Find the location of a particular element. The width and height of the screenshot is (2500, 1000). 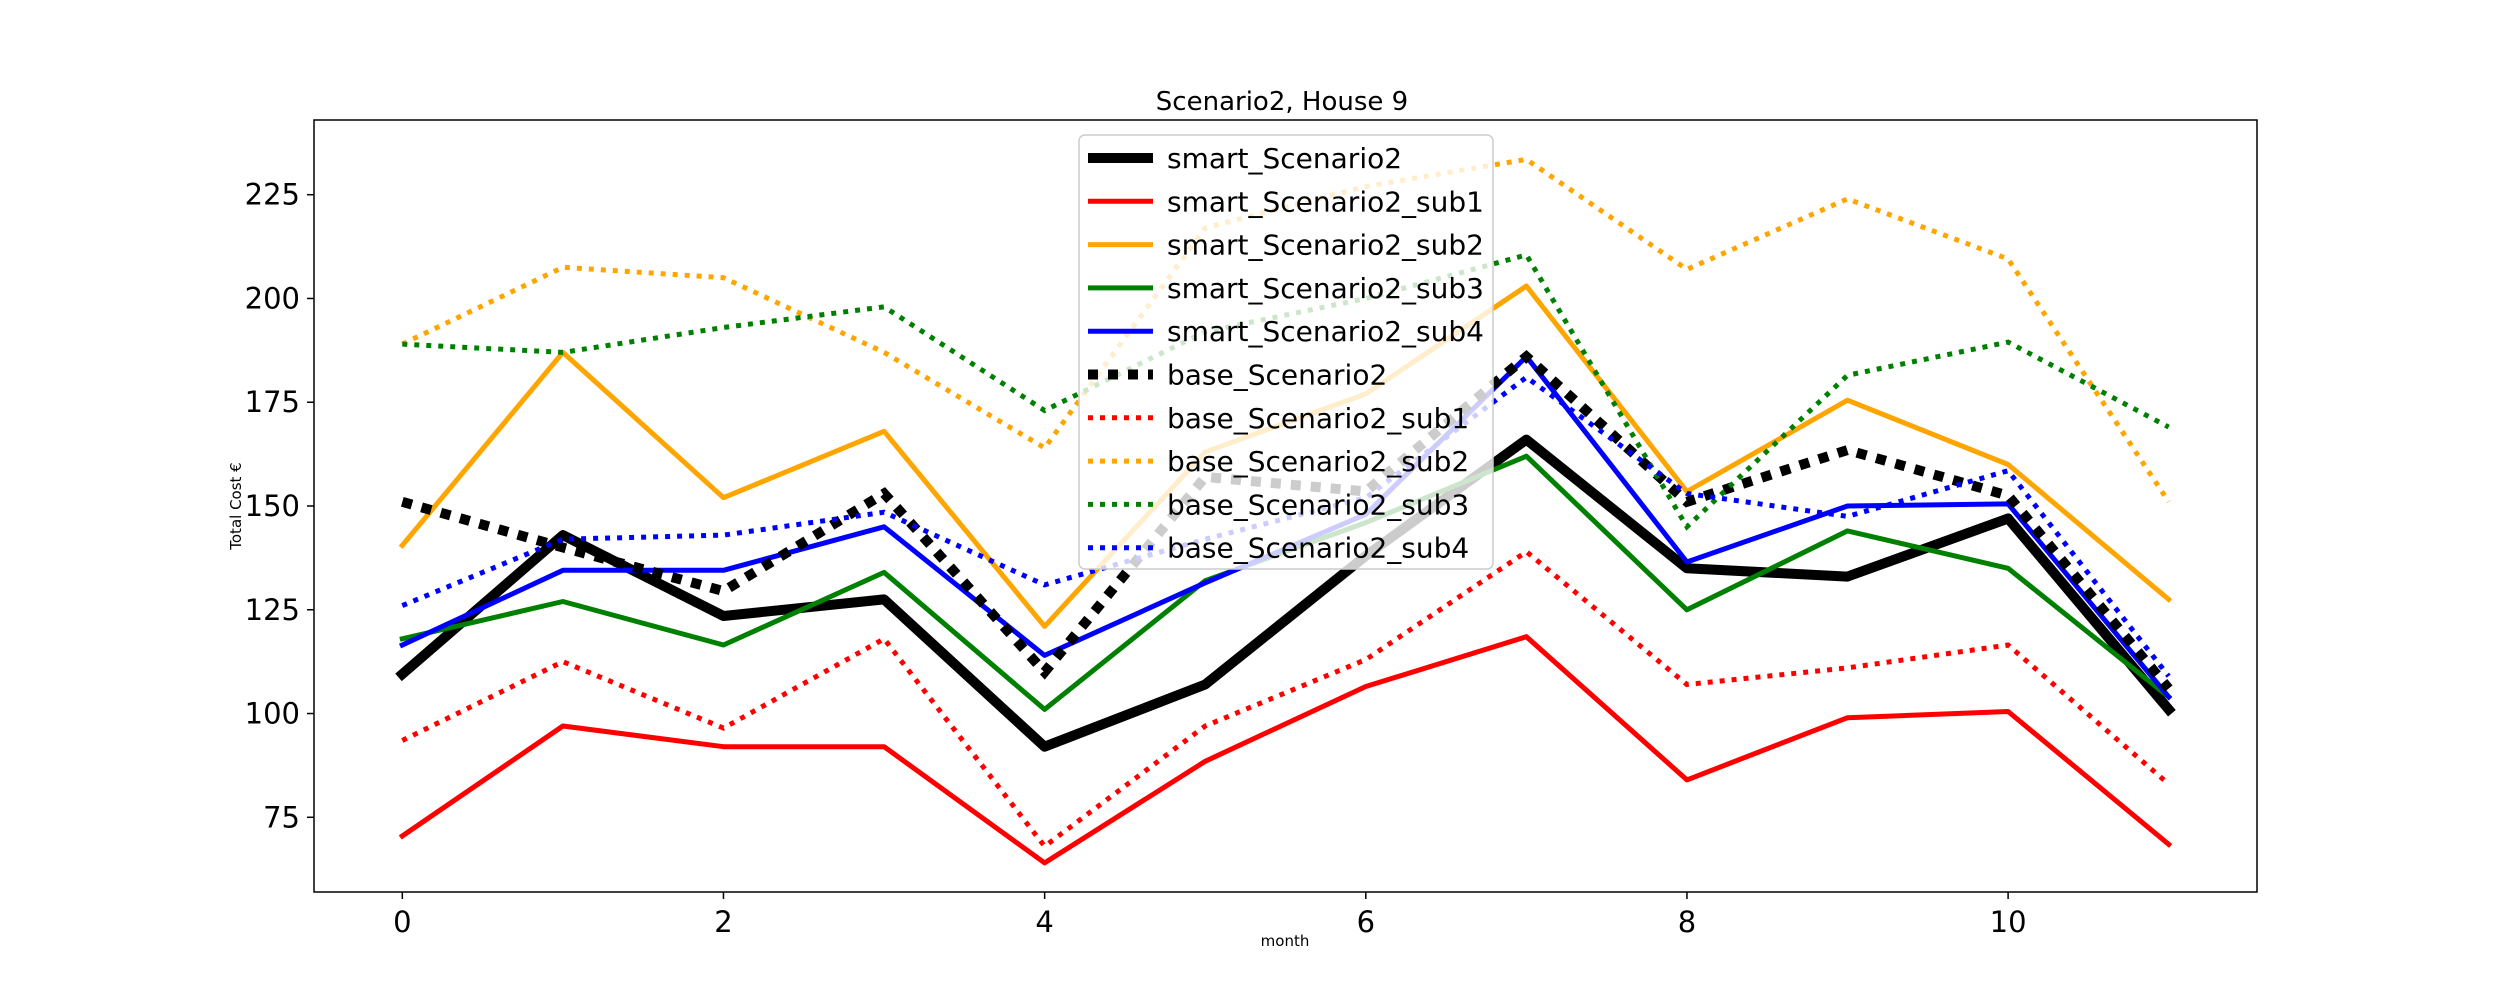

legend-label: smart_Scenario2_sub1 is located at coordinates (1325, 201).